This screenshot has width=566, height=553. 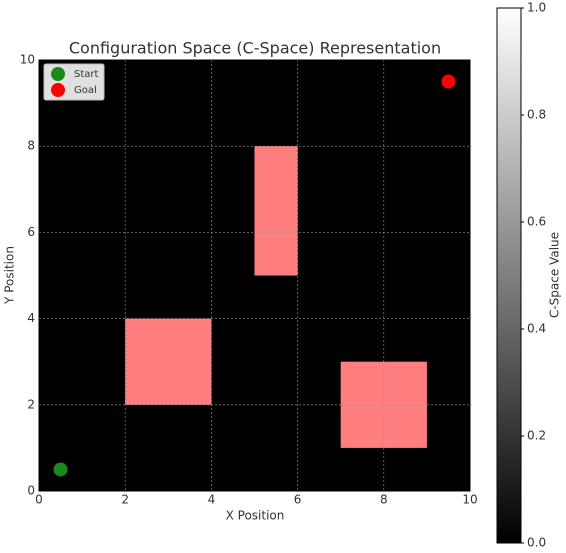 What do you see at coordinates (86, 74) in the screenshot?
I see `legend-label: Start` at bounding box center [86, 74].